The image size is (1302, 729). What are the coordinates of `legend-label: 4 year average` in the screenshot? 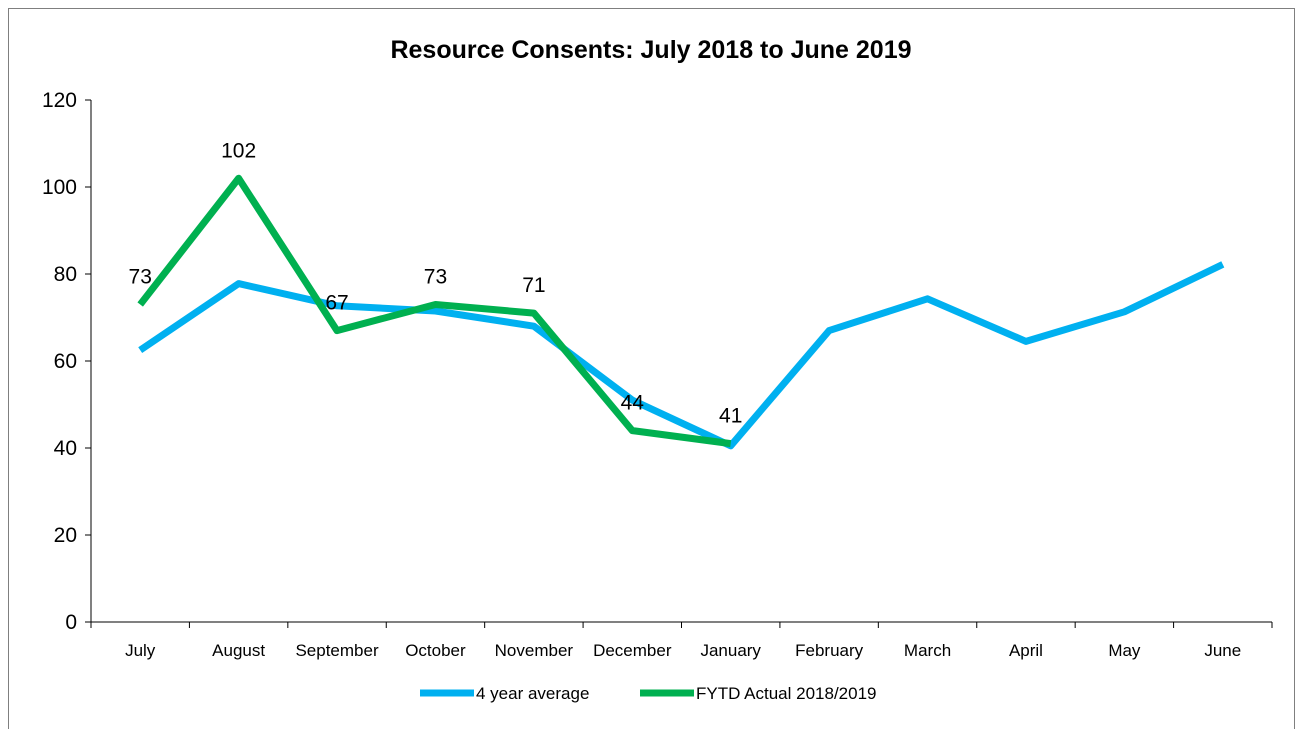 It's located at (532, 693).